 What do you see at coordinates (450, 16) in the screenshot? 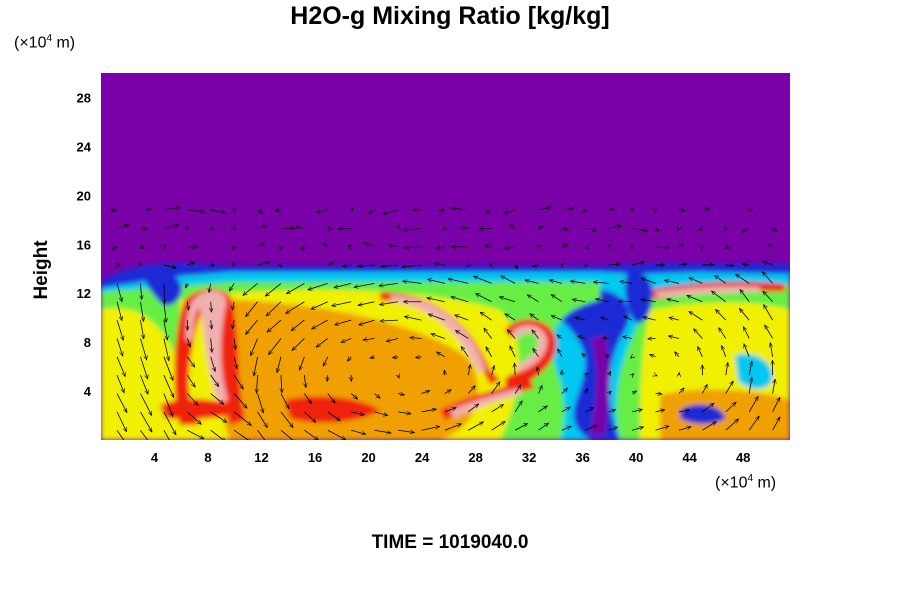
I see `chart-title: H2O-g Mixing Ratio [kg/kg]` at bounding box center [450, 16].